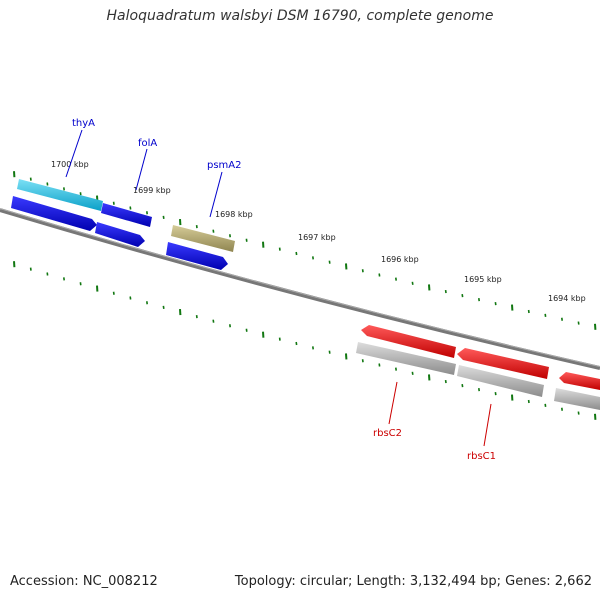 This screenshot has height=600, width=600. Describe the element at coordinates (234, 214) in the screenshot. I see `ruler-label: 1698 kbp` at that location.